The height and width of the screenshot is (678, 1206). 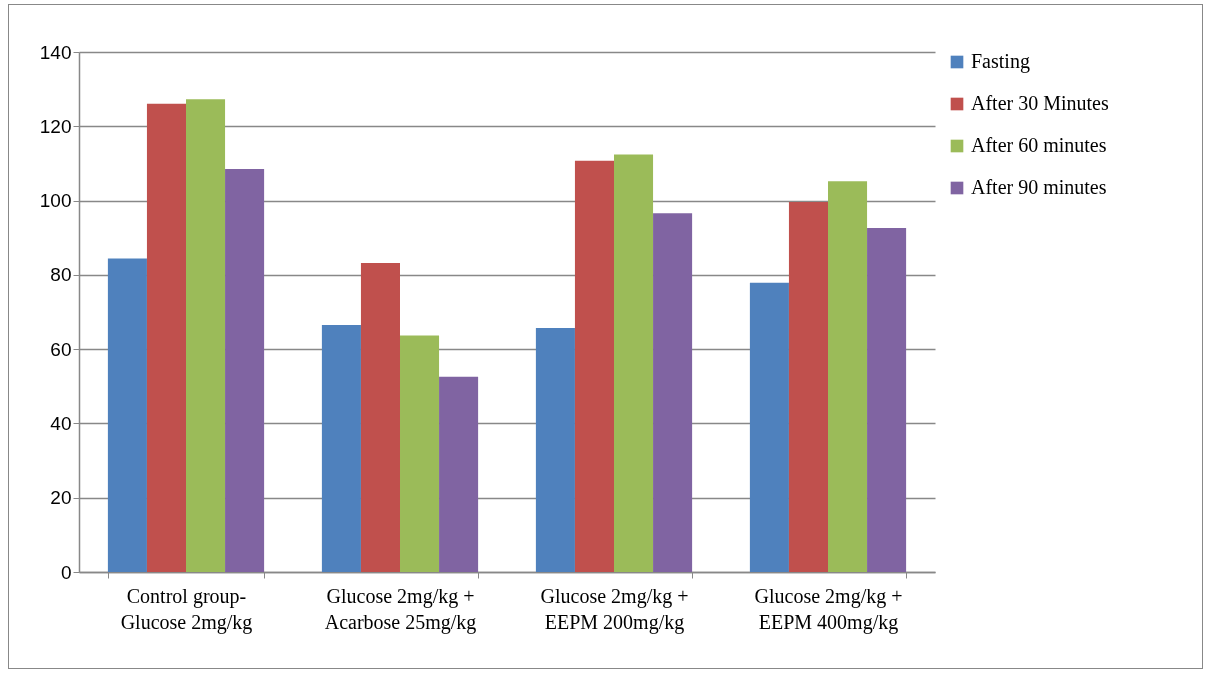 What do you see at coordinates (66, 572) in the screenshot?
I see `y-tick-label: 0` at bounding box center [66, 572].